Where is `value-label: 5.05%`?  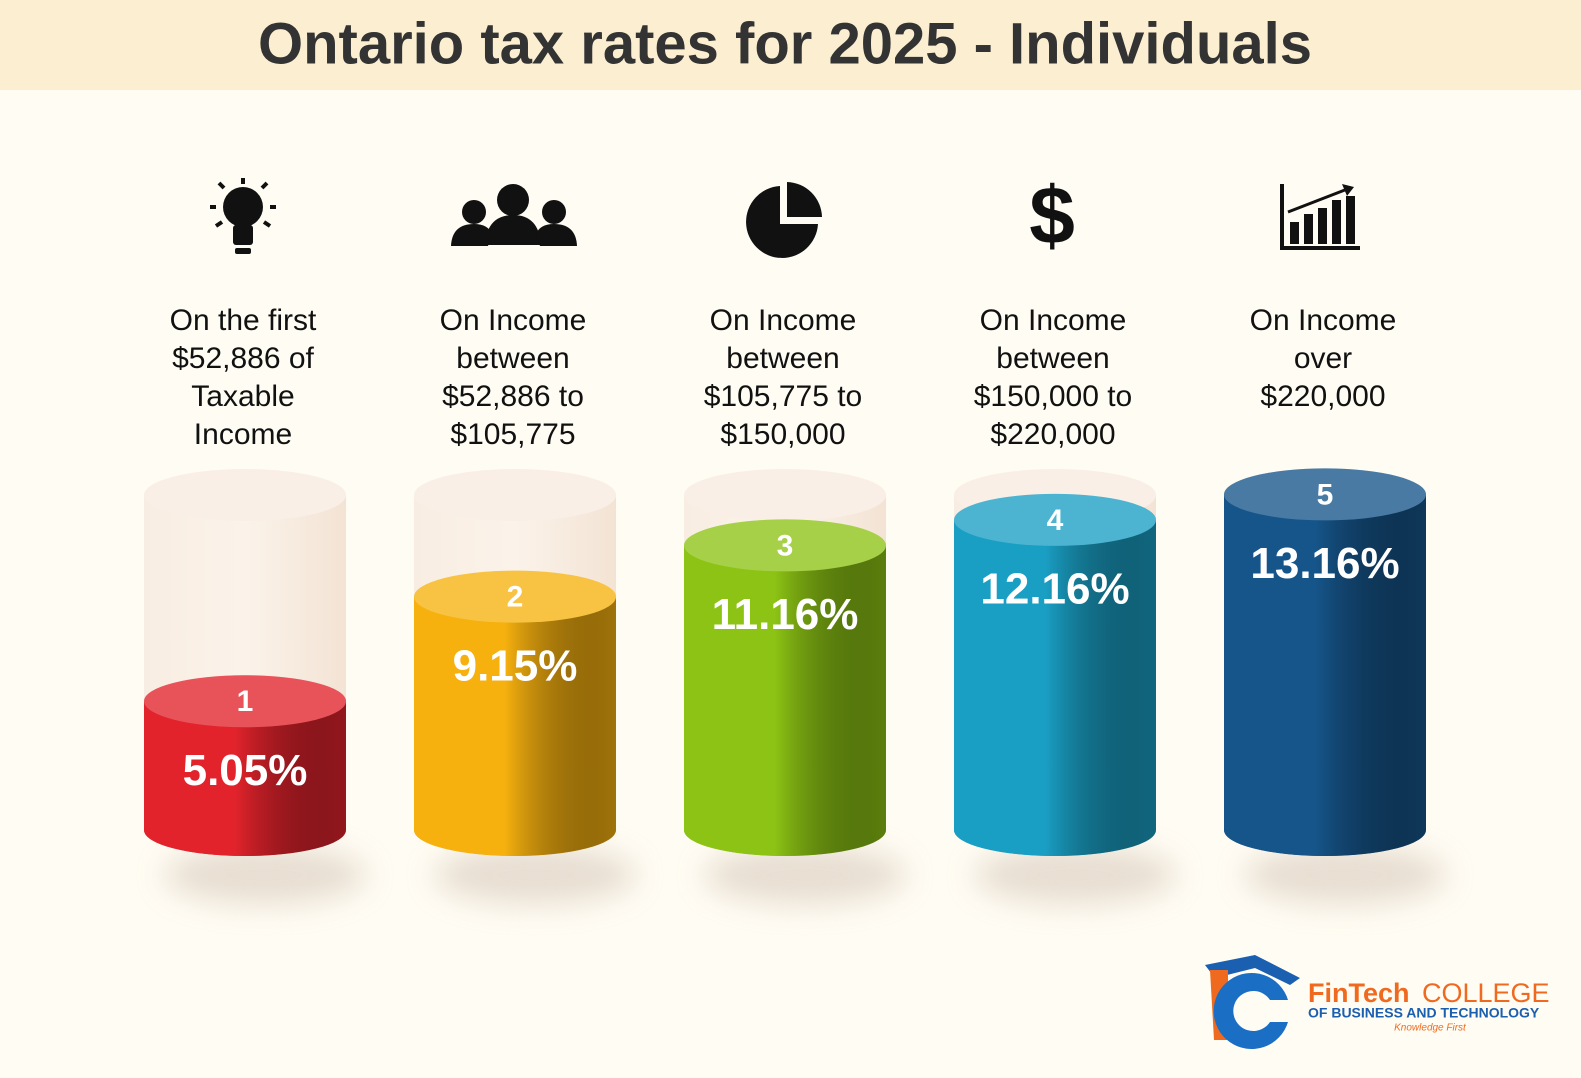
value-label: 5.05% is located at coordinates (245, 770).